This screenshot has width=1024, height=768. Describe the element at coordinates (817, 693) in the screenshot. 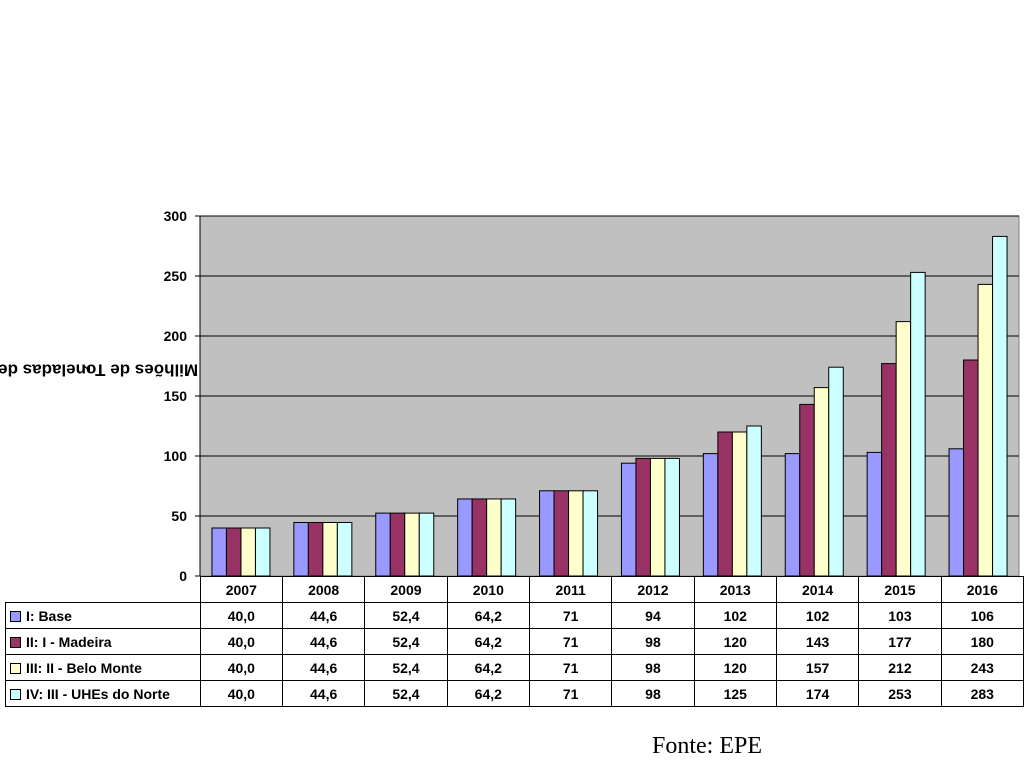

I see `data-cell: 174` at that location.